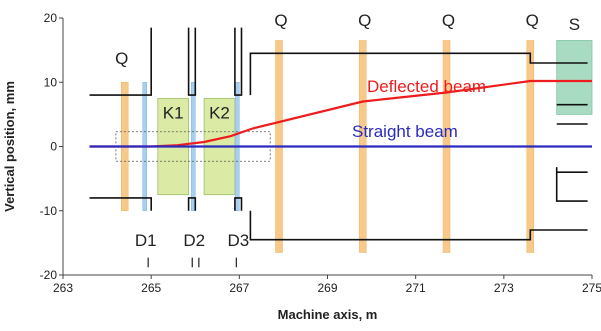  What do you see at coordinates (574, 77) in the screenshot?
I see `septum-box` at bounding box center [574, 77].